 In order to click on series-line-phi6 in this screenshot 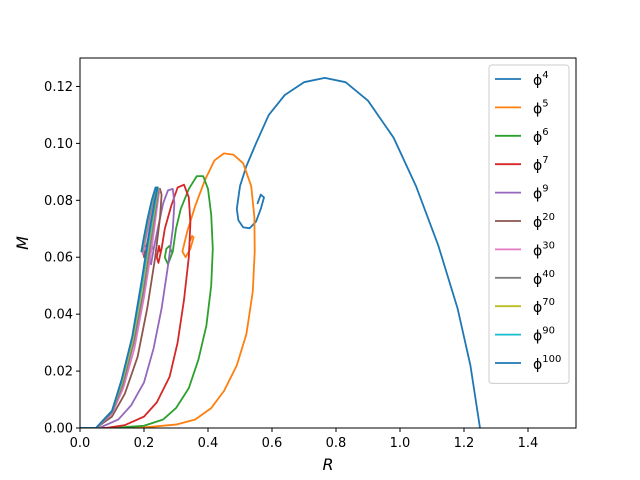, I will do `click(147, 301)`.